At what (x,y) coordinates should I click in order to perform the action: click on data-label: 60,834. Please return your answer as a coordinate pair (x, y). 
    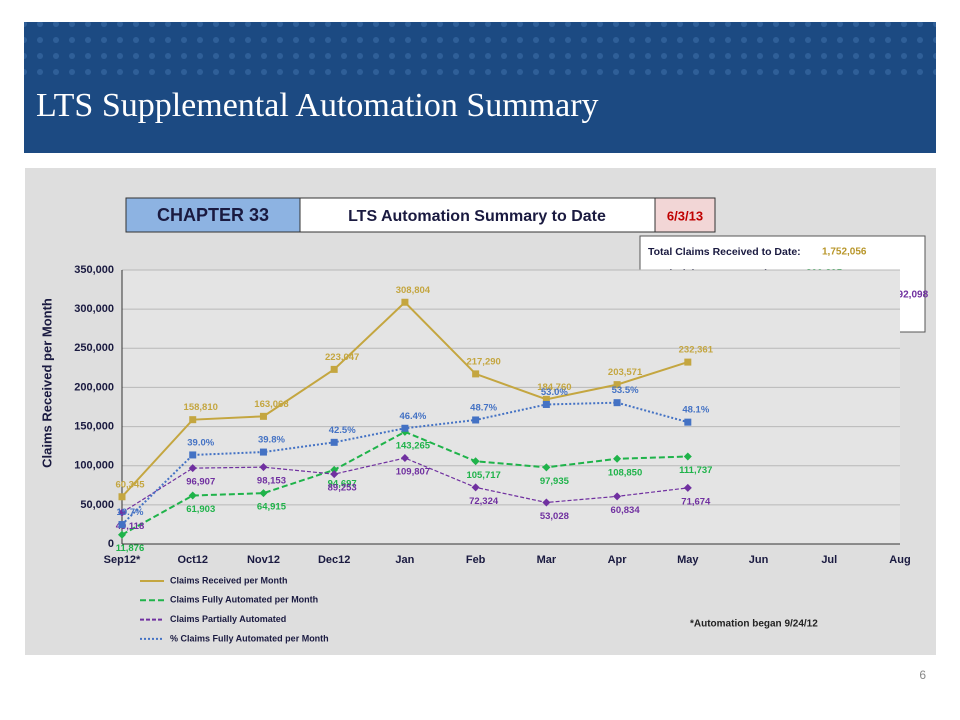
    Looking at the image, I should click on (626, 510).